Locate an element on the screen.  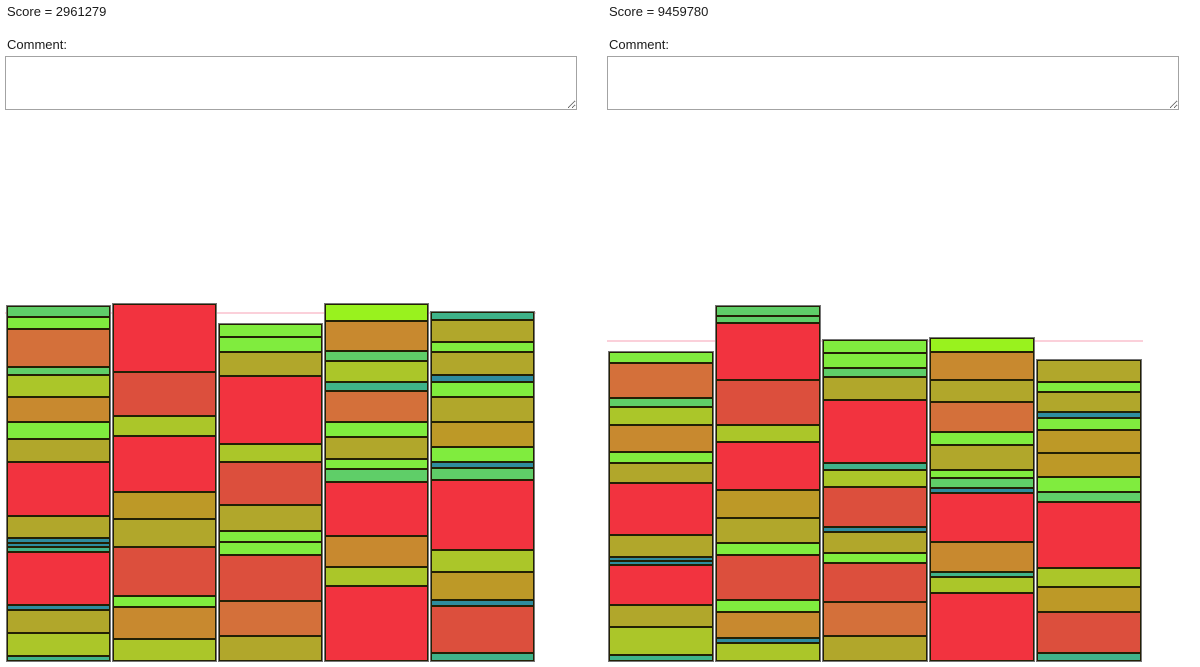
reference-line is located at coordinates (270, 313).